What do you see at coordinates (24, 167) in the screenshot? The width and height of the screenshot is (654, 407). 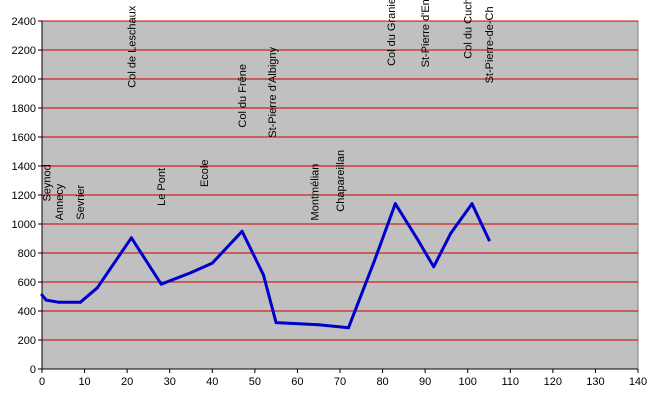 I see `y-tick-label: 1400` at bounding box center [24, 167].